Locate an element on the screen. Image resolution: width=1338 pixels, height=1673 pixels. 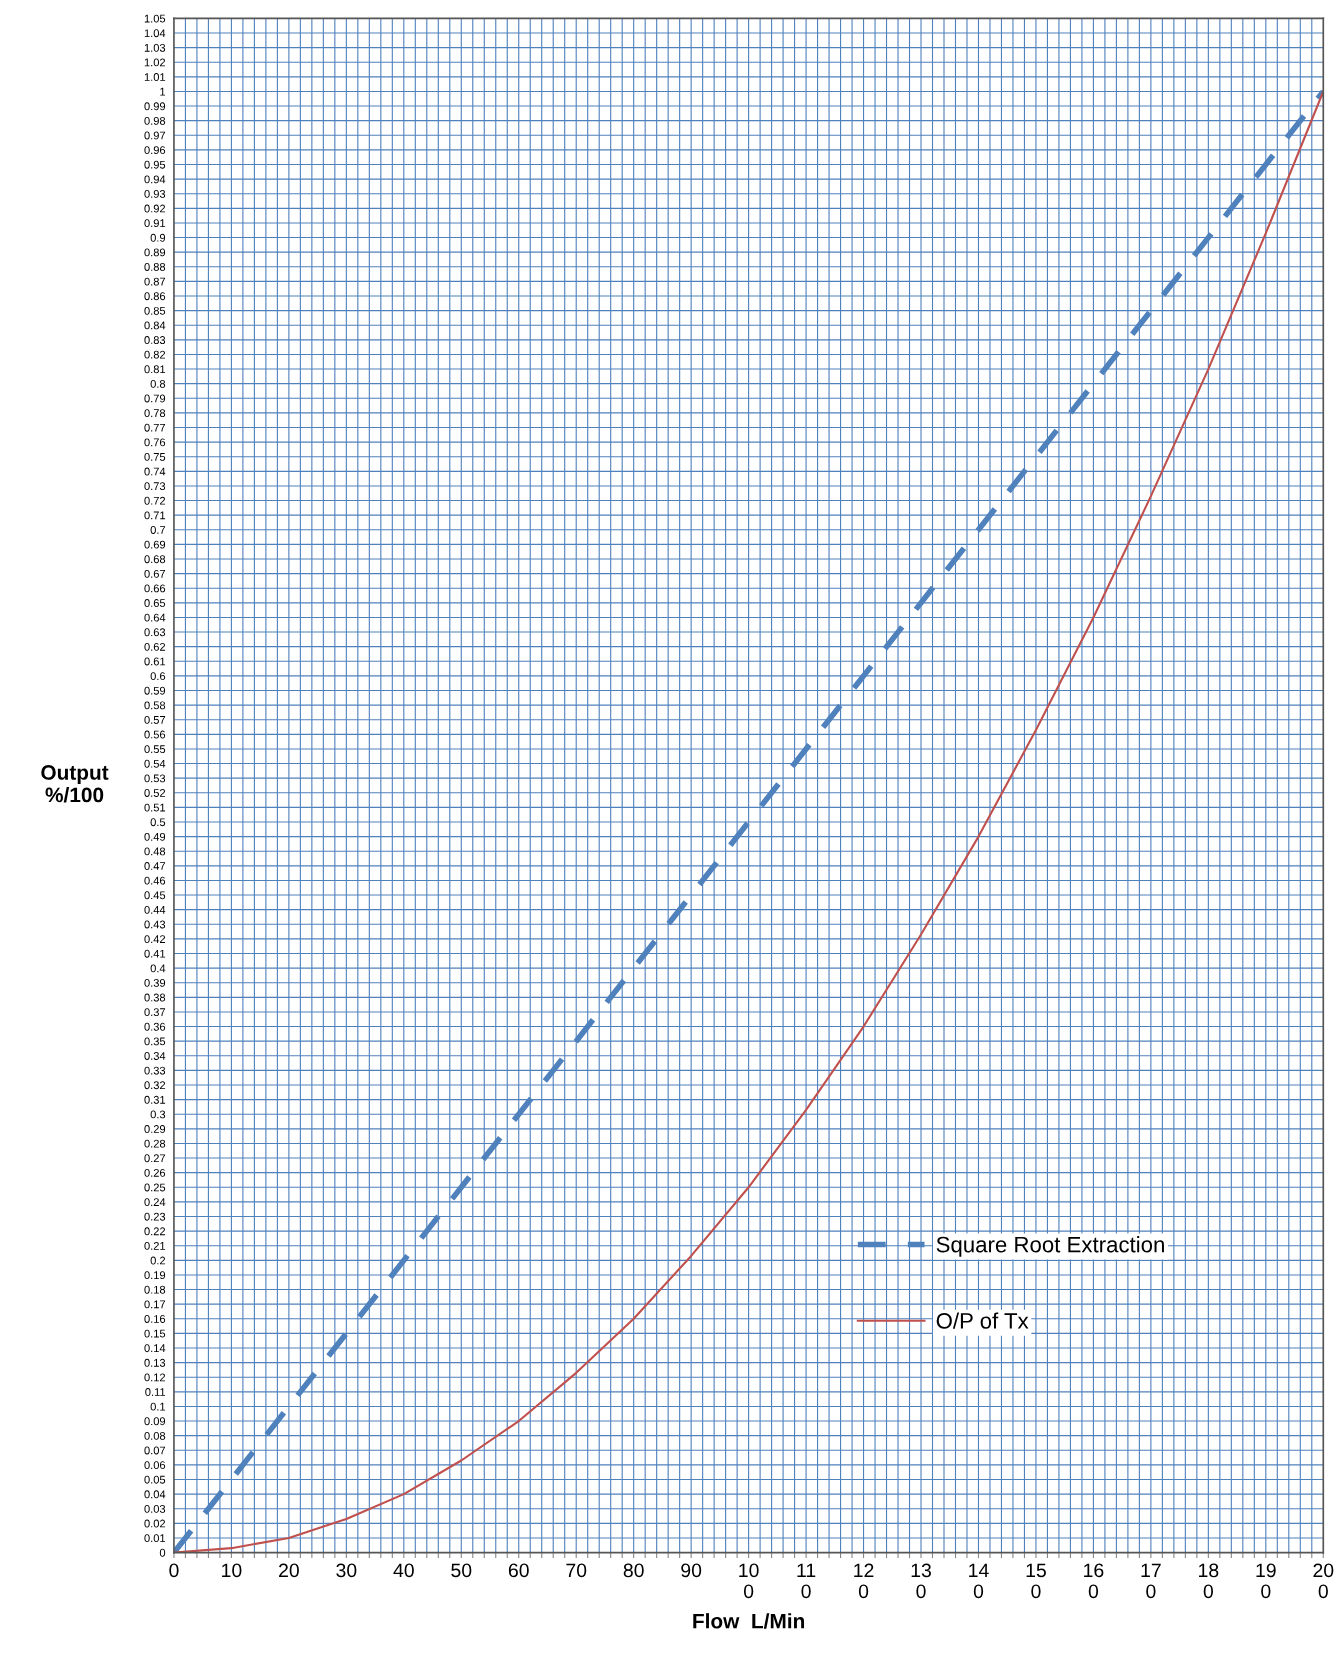
y-tick-label: 0.57 is located at coordinates (155, 719).